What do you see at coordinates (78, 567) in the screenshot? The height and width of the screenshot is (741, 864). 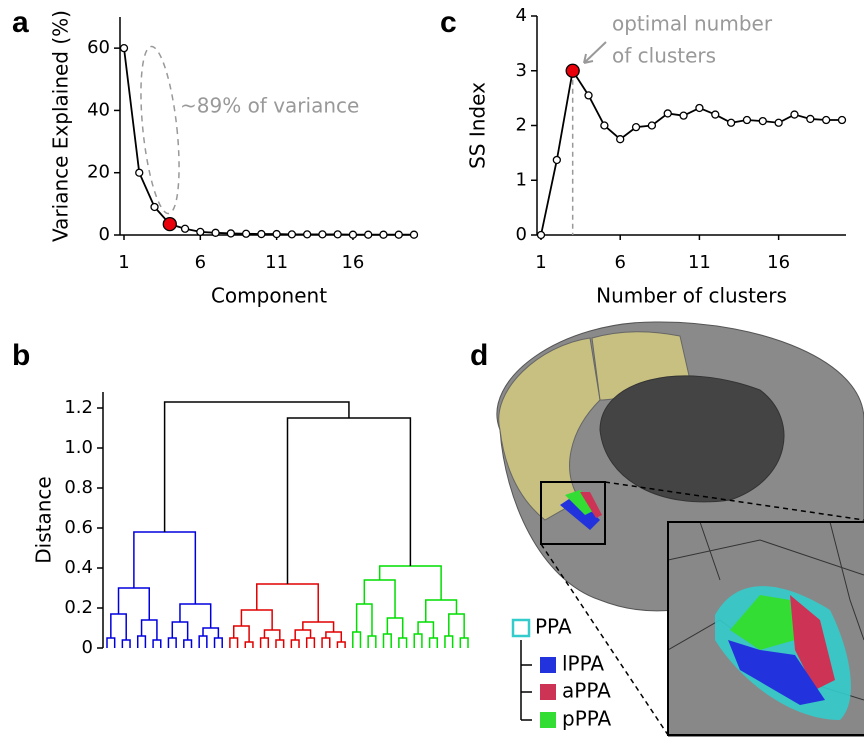 I see `y-tick-label: 0.4` at bounding box center [78, 567].